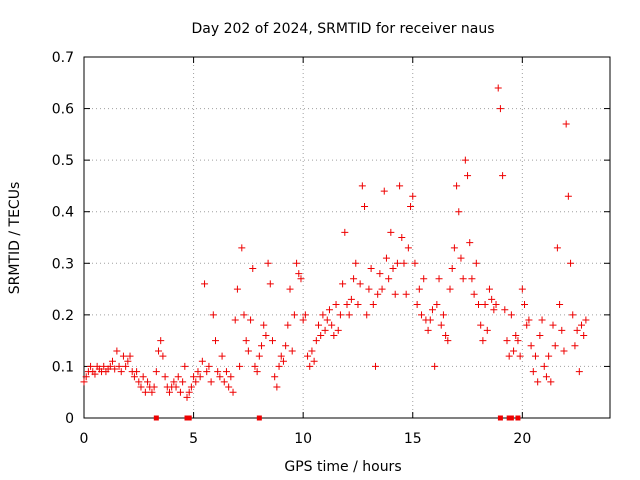 The height and width of the screenshot is (480, 640). I want to click on x-tick-label: 5, so click(193, 439).